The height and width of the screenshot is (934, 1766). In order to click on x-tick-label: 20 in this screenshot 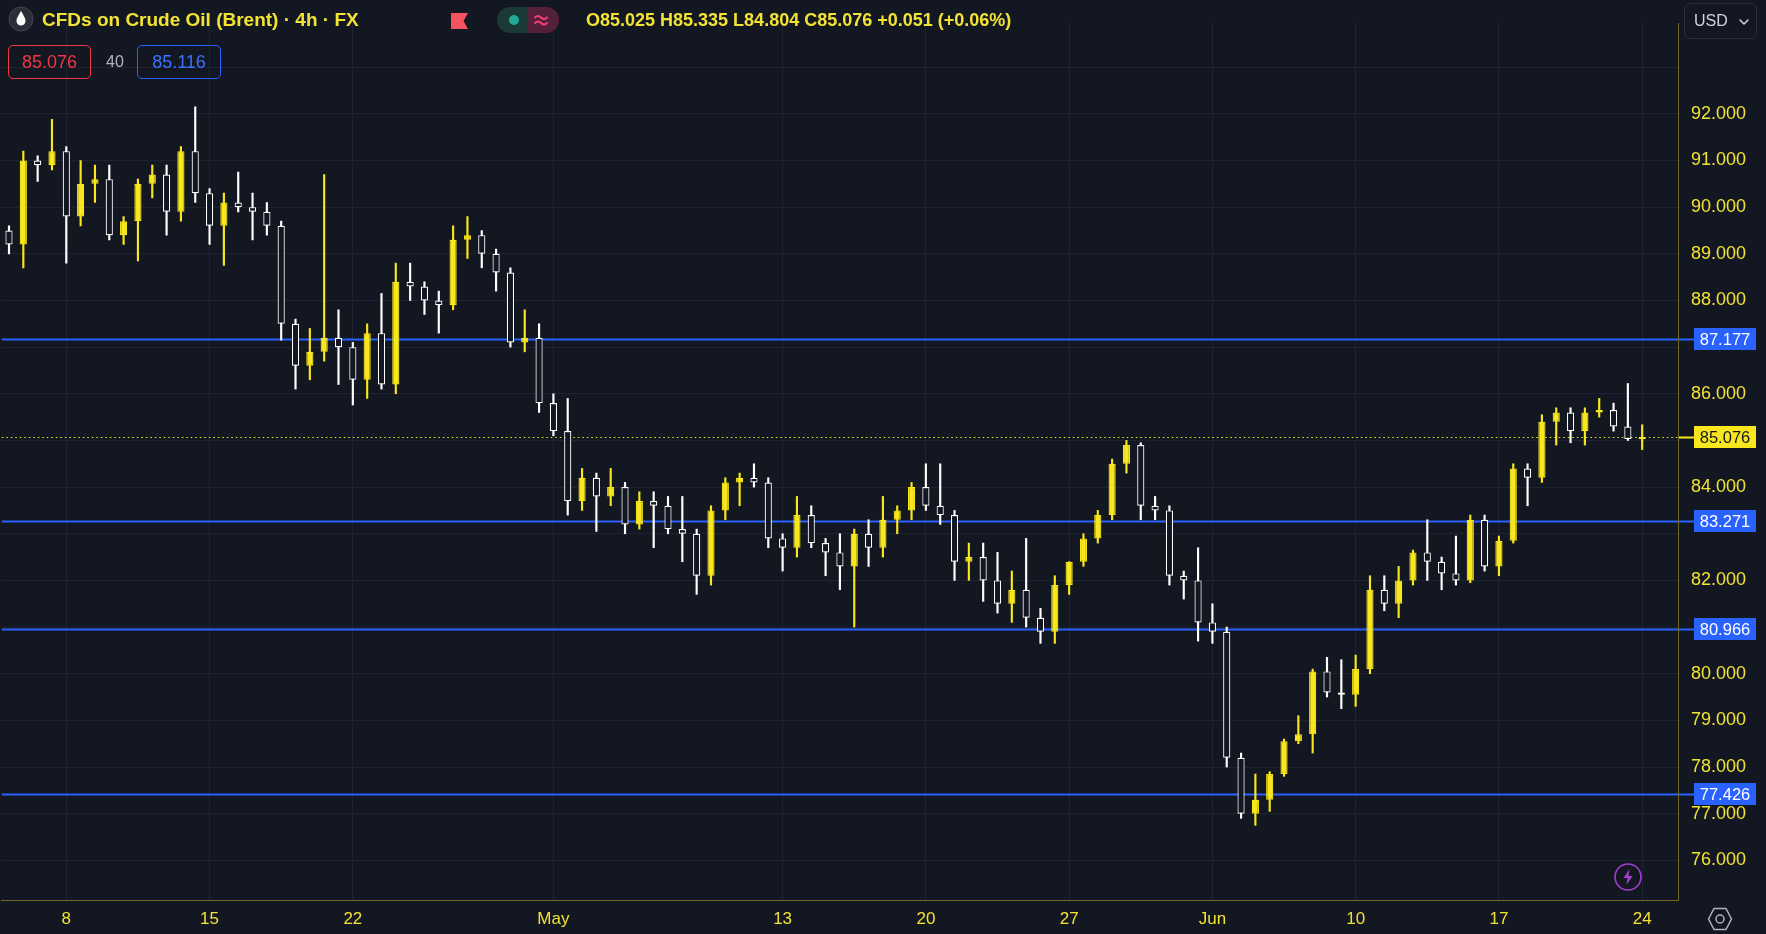, I will do `click(926, 918)`.